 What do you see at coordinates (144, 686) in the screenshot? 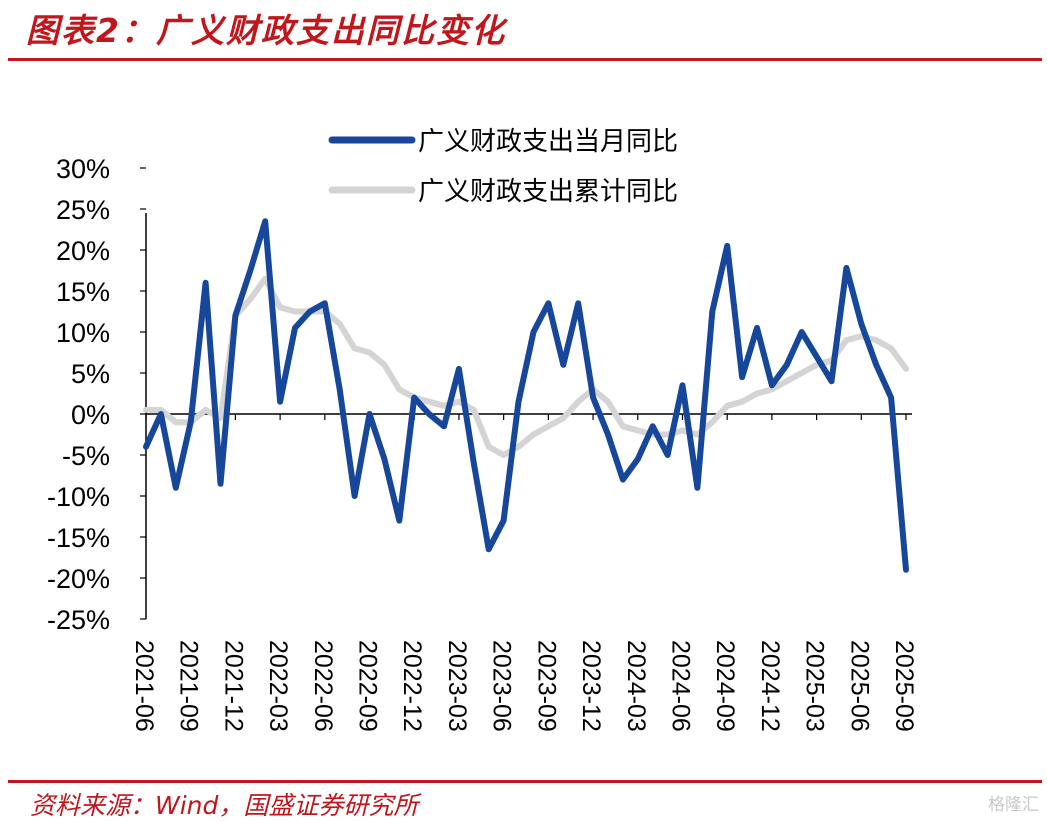
I see `x-tick-label: 2021-06` at bounding box center [144, 686].